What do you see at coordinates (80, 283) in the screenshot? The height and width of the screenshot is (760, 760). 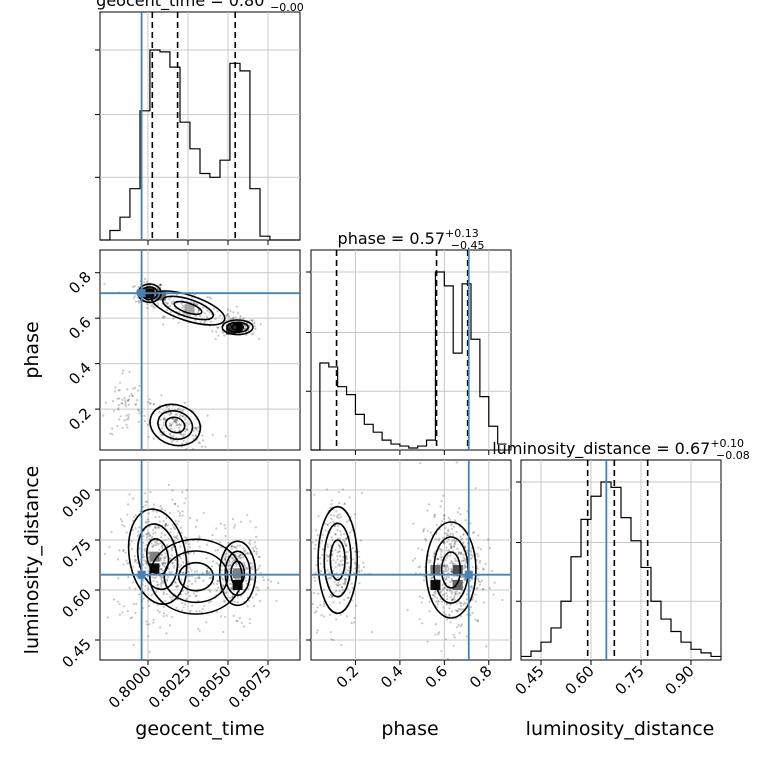 I see `ytick-label: 0.8` at bounding box center [80, 283].